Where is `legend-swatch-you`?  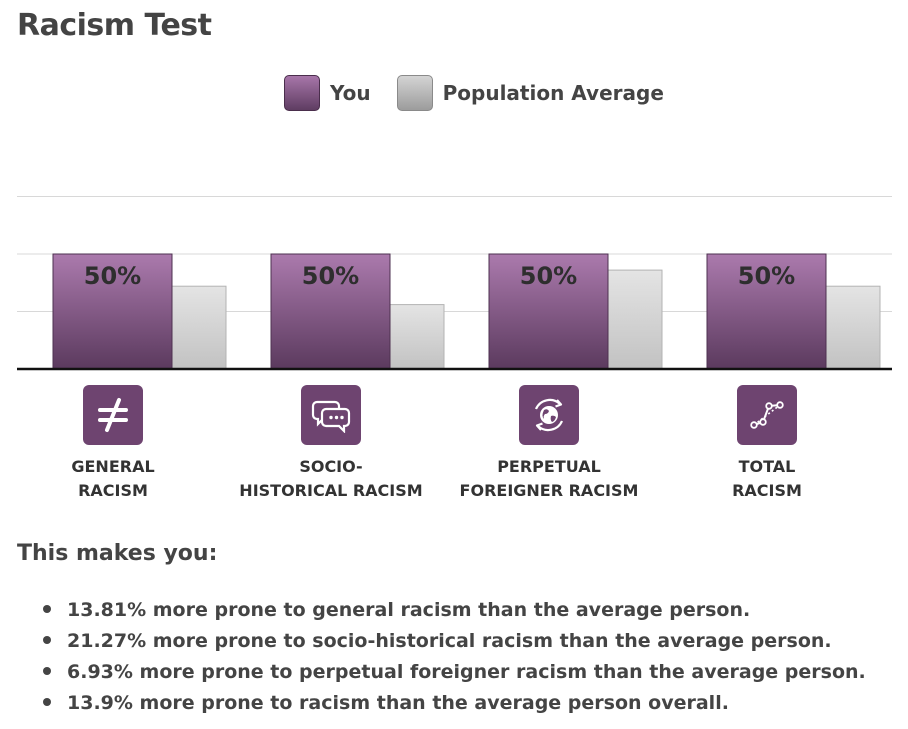
legend-swatch-you is located at coordinates (302, 93).